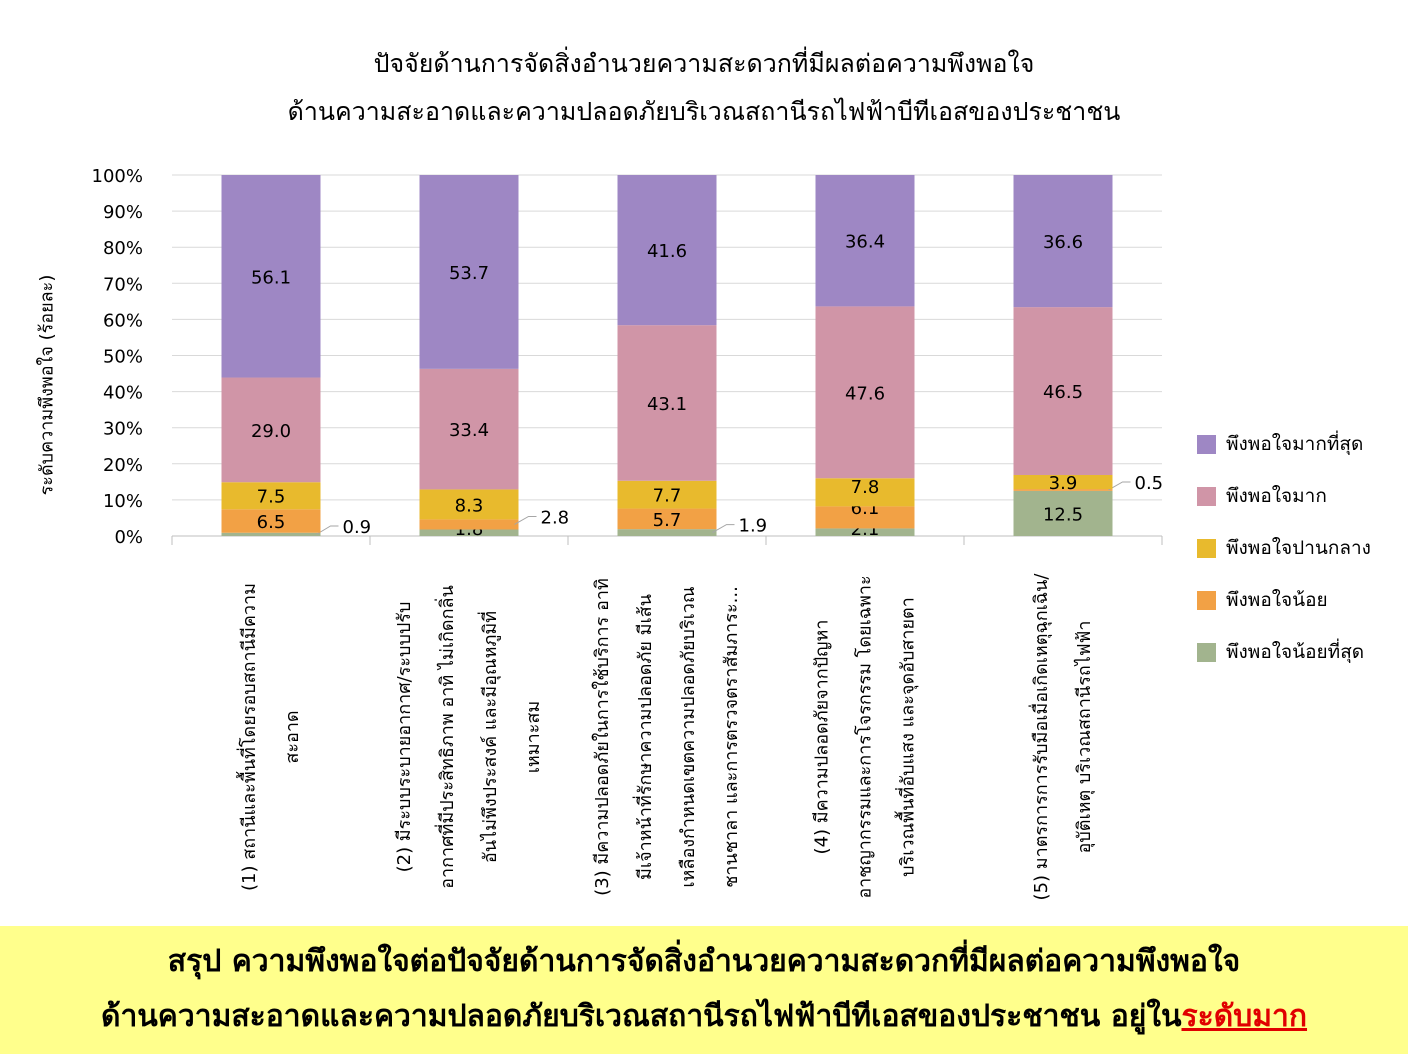 This screenshot has width=1408, height=1054. Describe the element at coordinates (123, 501) in the screenshot. I see `y-tick-label: 10%` at that location.